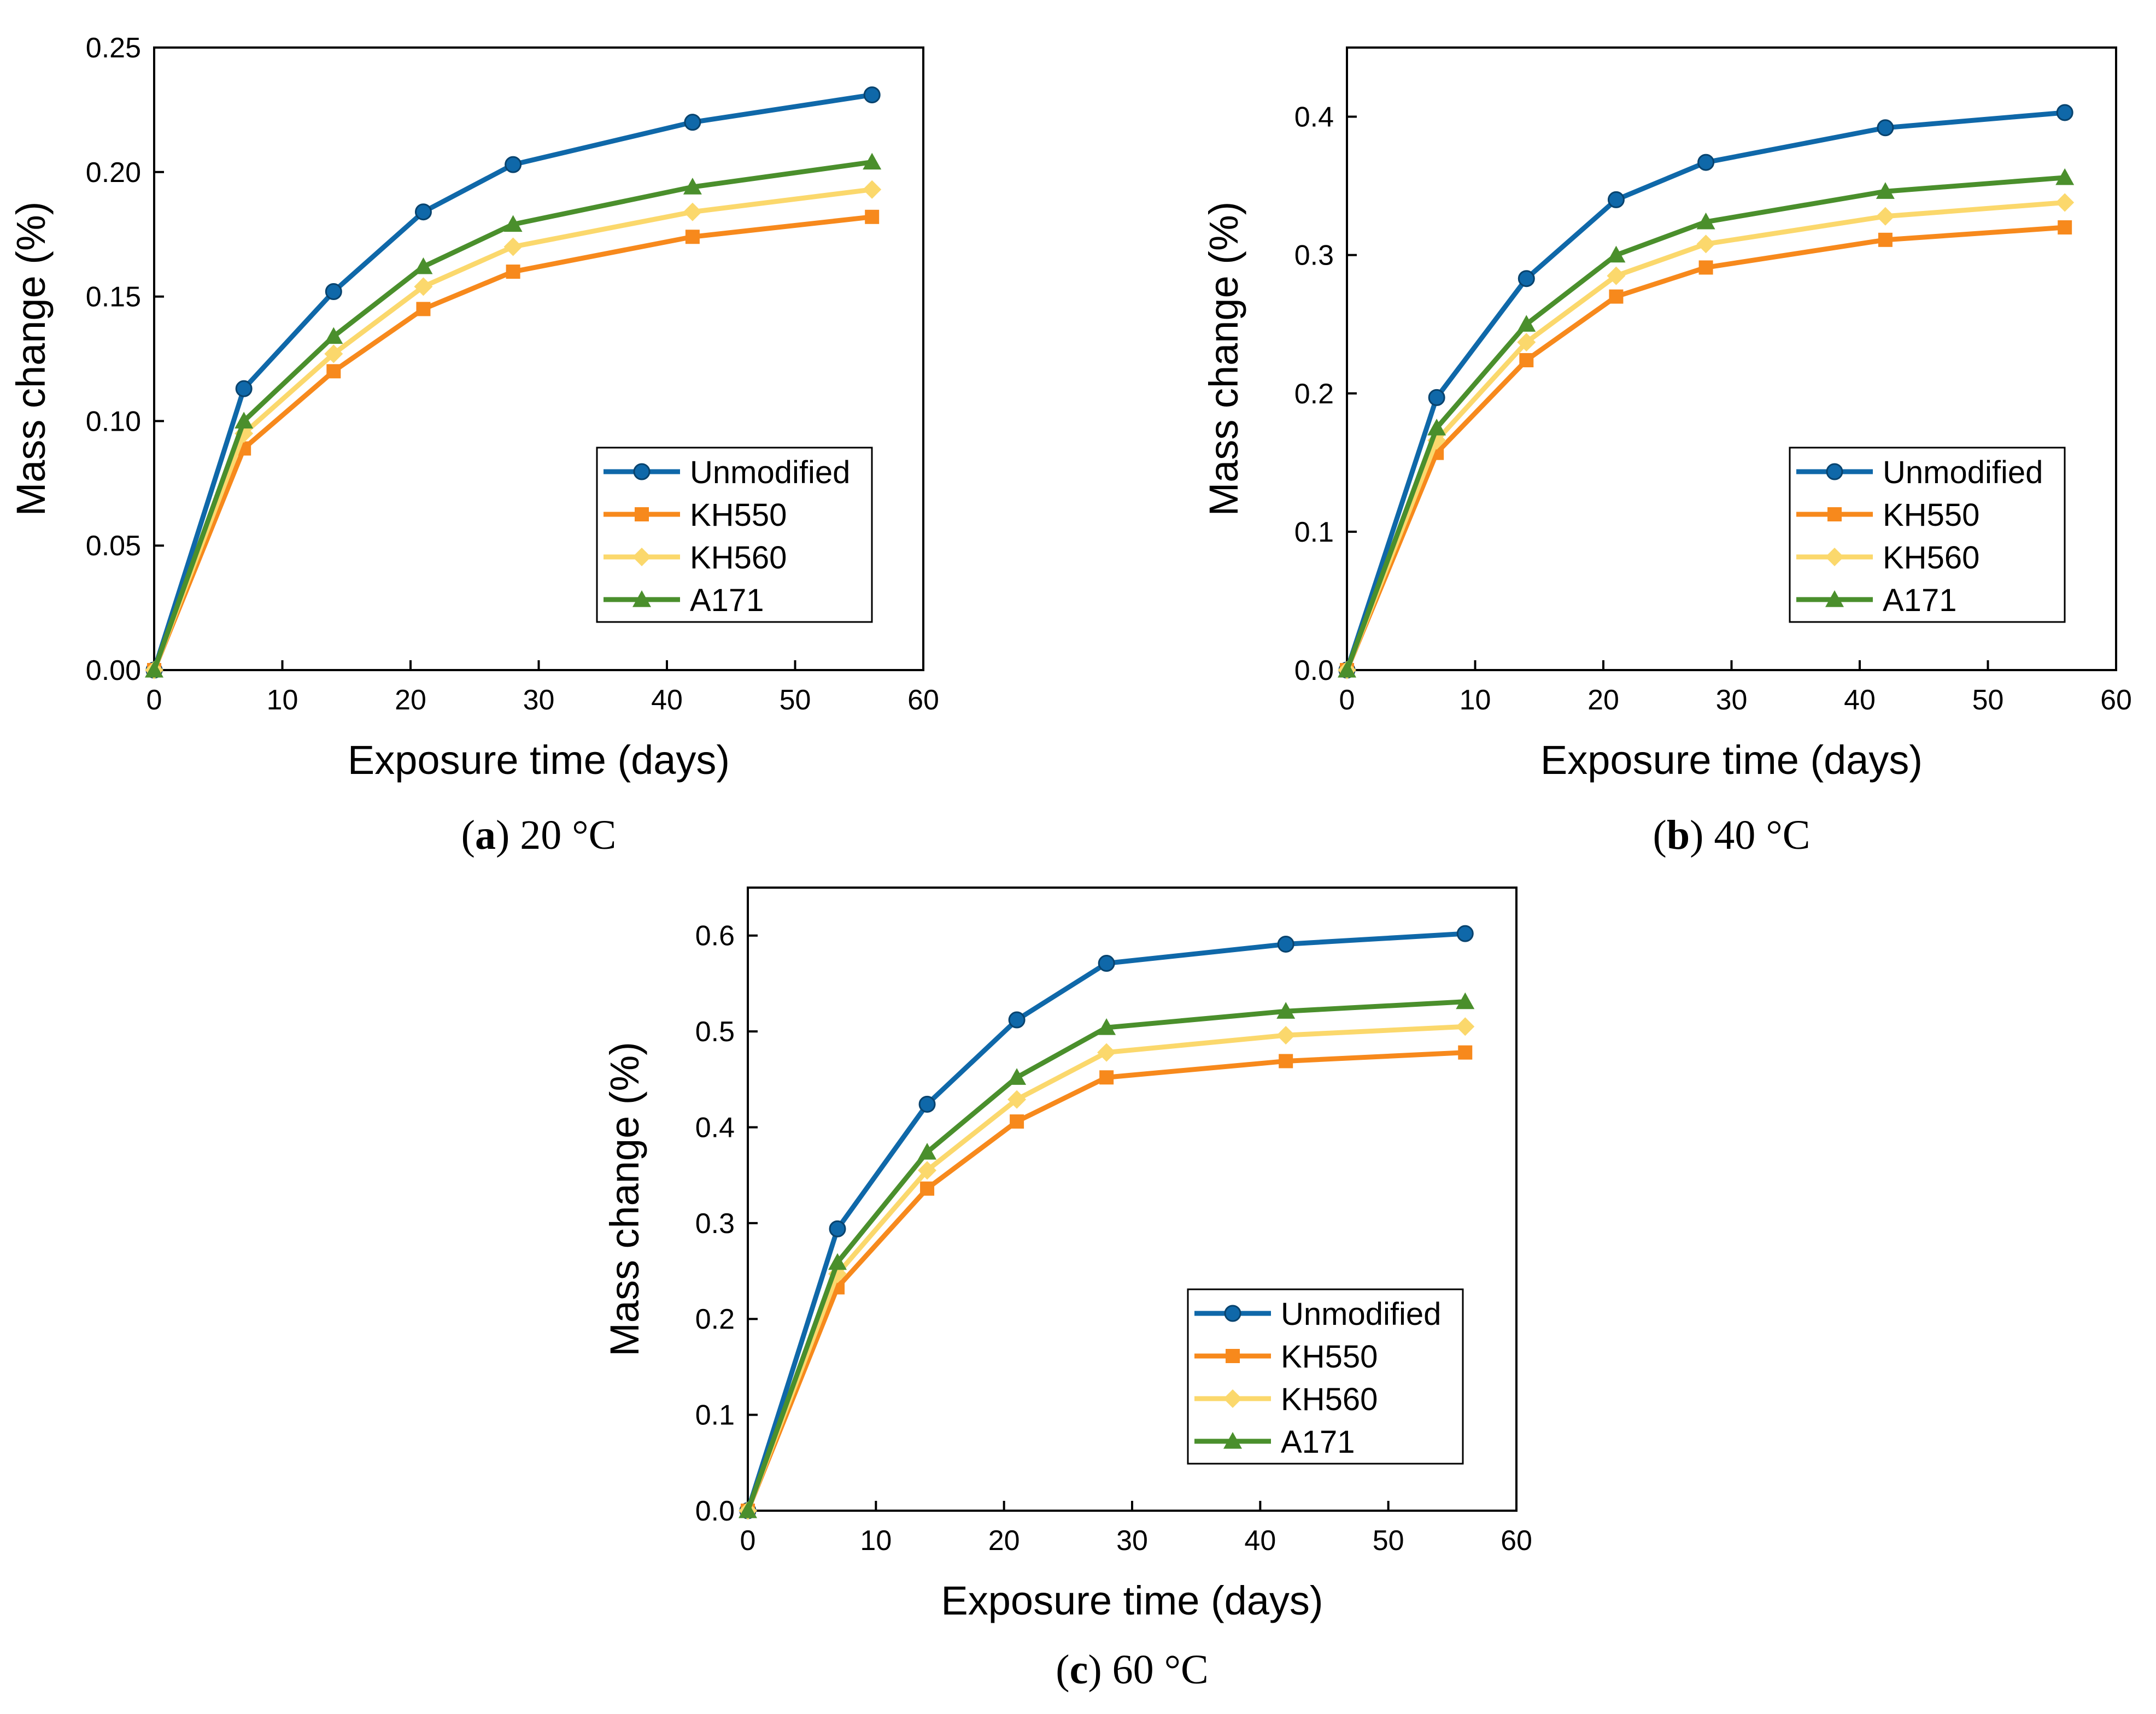 Image resolution: width=2156 pixels, height=1714 pixels. What do you see at coordinates (715, 1224) in the screenshot?
I see `y-tick-label: 0.3` at bounding box center [715, 1224].